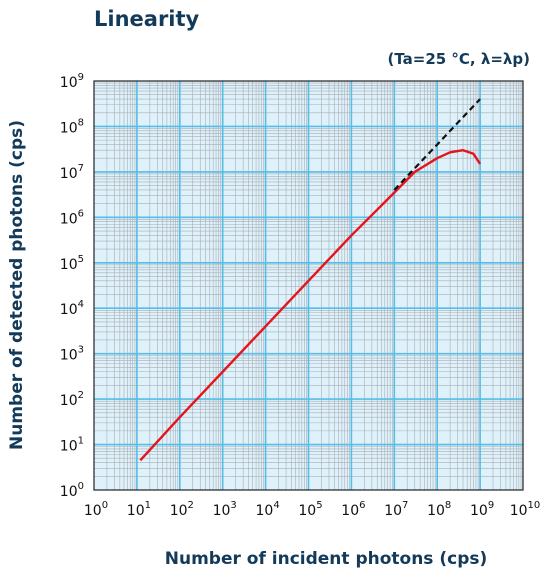 The height and width of the screenshot is (577, 554). Describe the element at coordinates (72, 81) in the screenshot. I see `y-tick-label: 10⁹` at that location.